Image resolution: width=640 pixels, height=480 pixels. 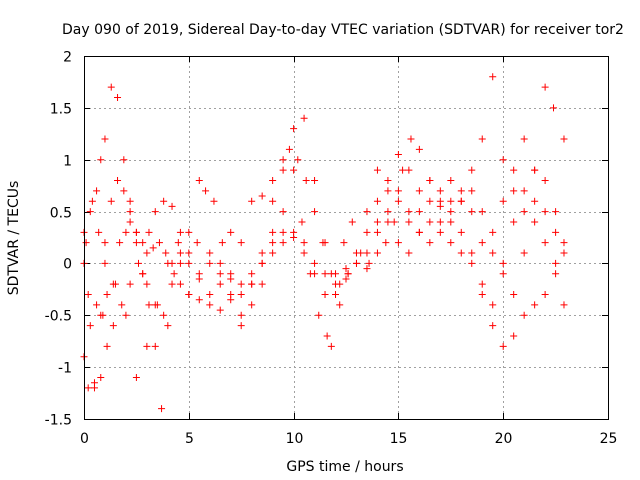 I want to click on y-tick-label: -1.5, so click(x=58, y=421).